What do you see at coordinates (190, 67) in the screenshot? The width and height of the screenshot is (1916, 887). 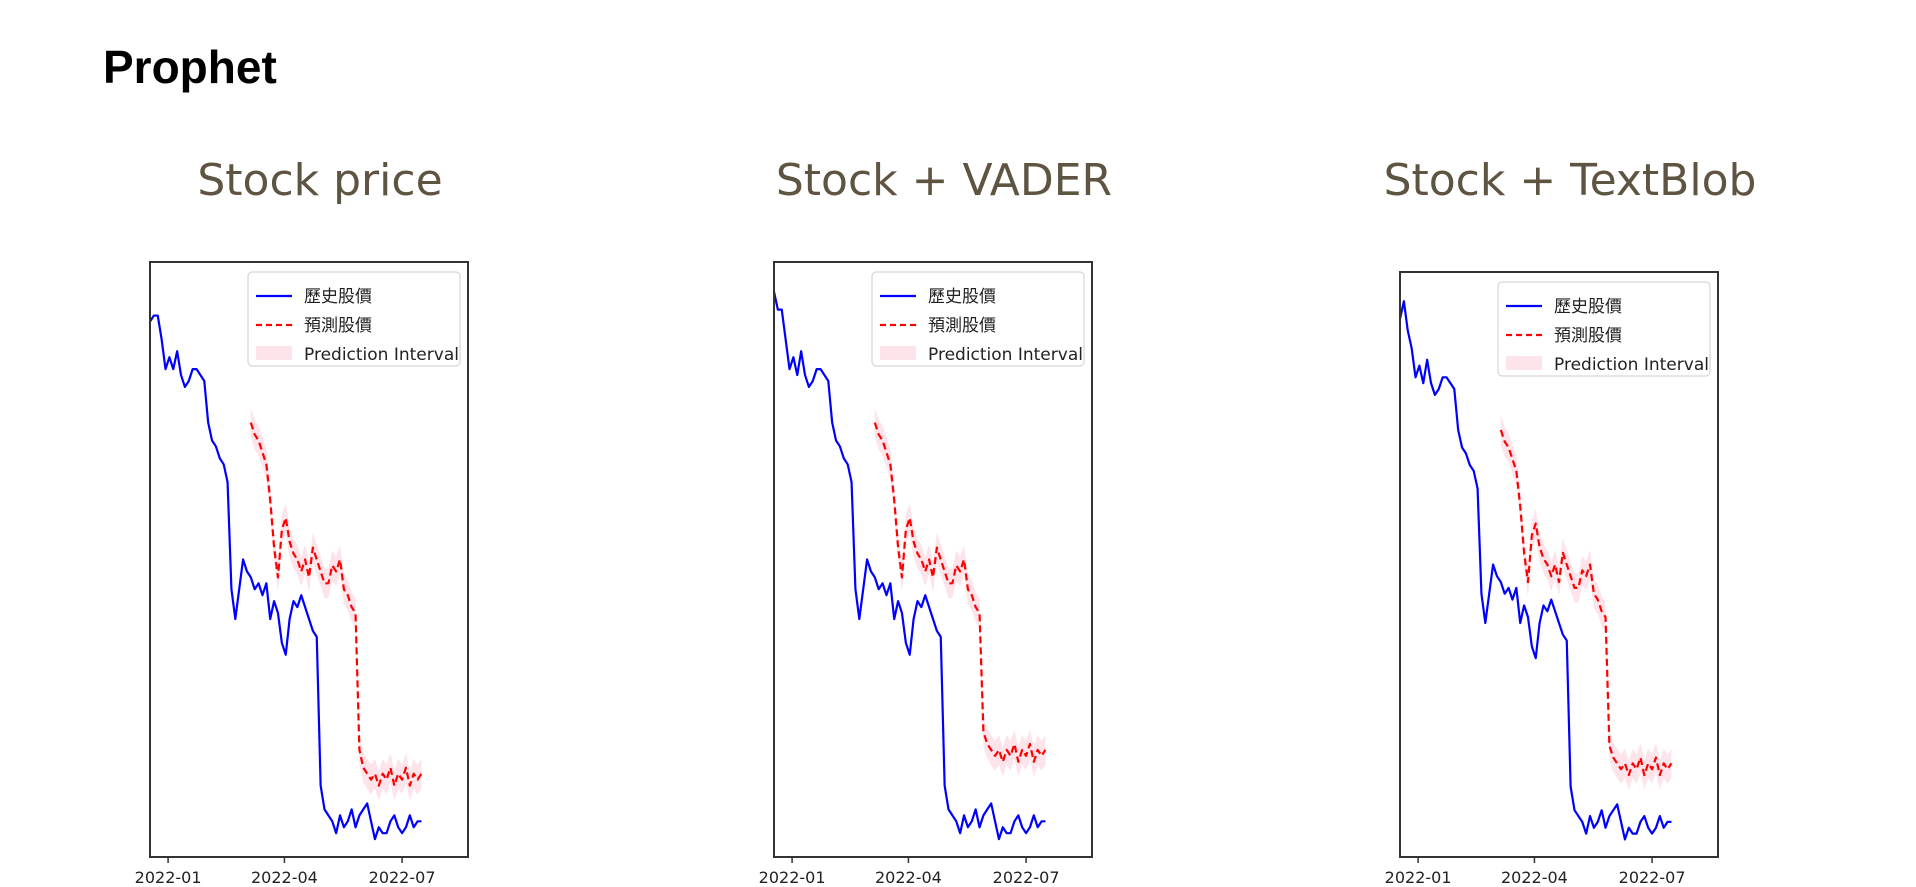 I see `page-title: Prophet` at bounding box center [190, 67].